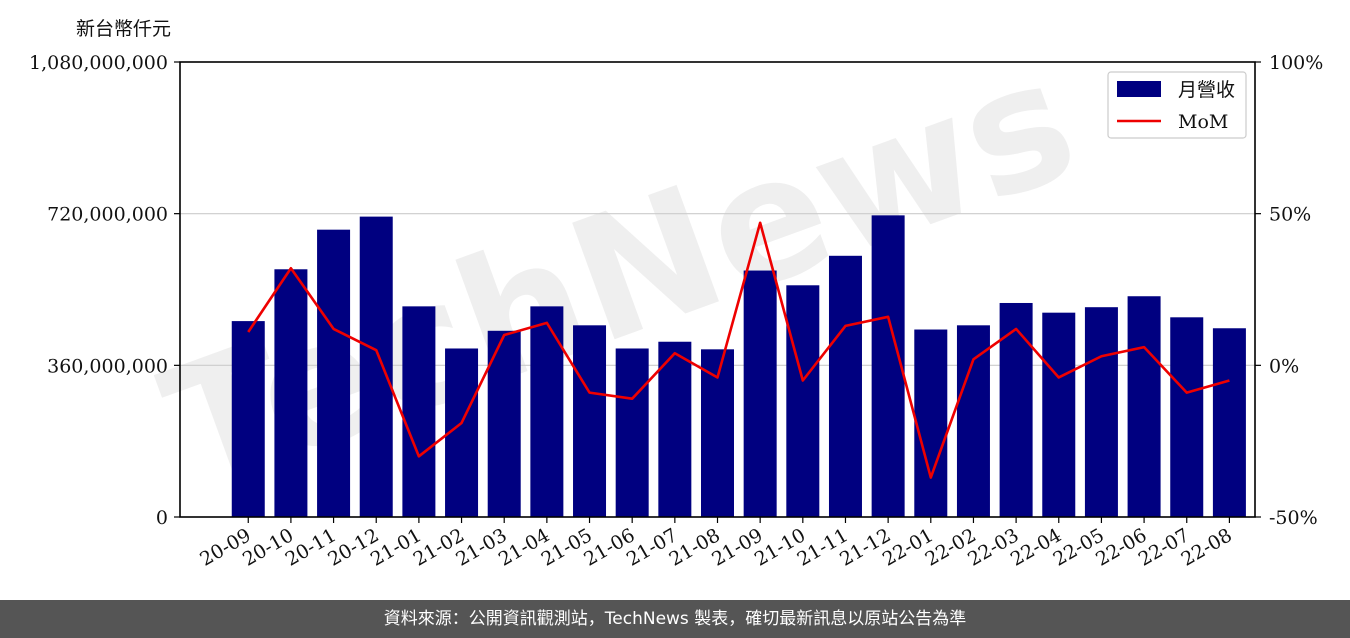 This screenshot has width=1350, height=638. What do you see at coordinates (98, 63) in the screenshot?
I see `left-tick-label: 1,080,000,000` at bounding box center [98, 63].